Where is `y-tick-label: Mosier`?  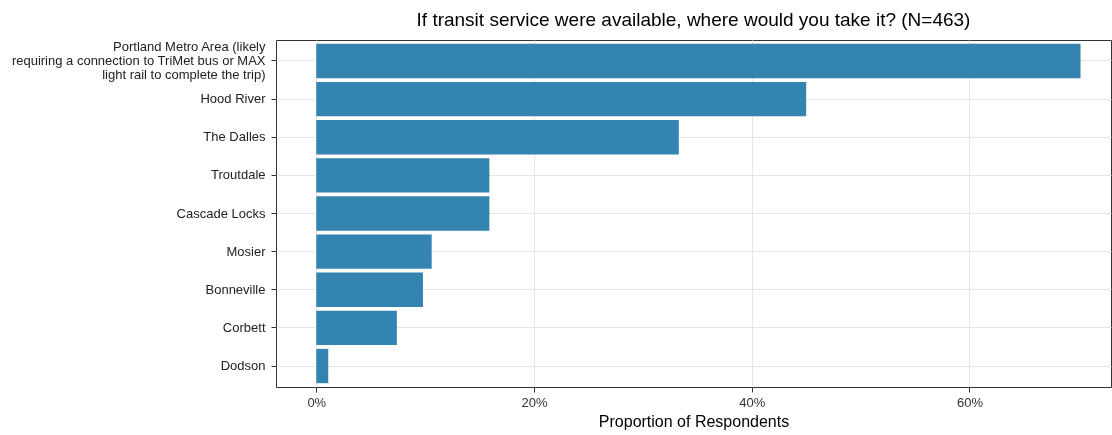 y-tick-label: Mosier is located at coordinates (246, 251).